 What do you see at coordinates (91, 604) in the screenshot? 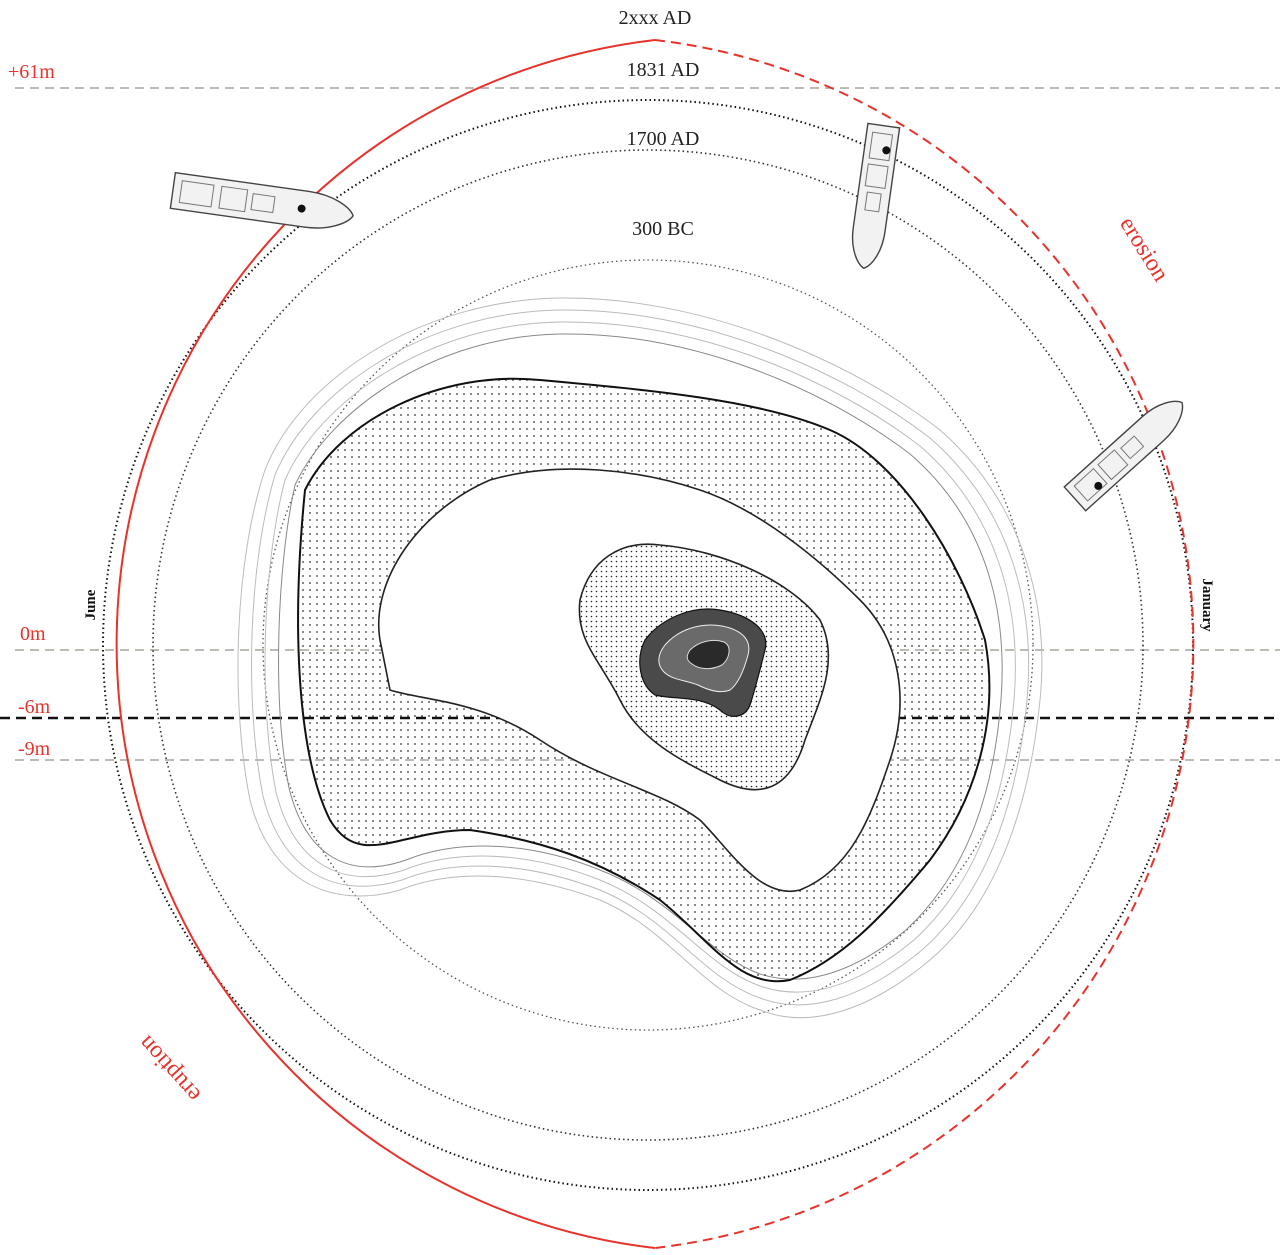
I see `month-label-june: June` at bounding box center [91, 604].